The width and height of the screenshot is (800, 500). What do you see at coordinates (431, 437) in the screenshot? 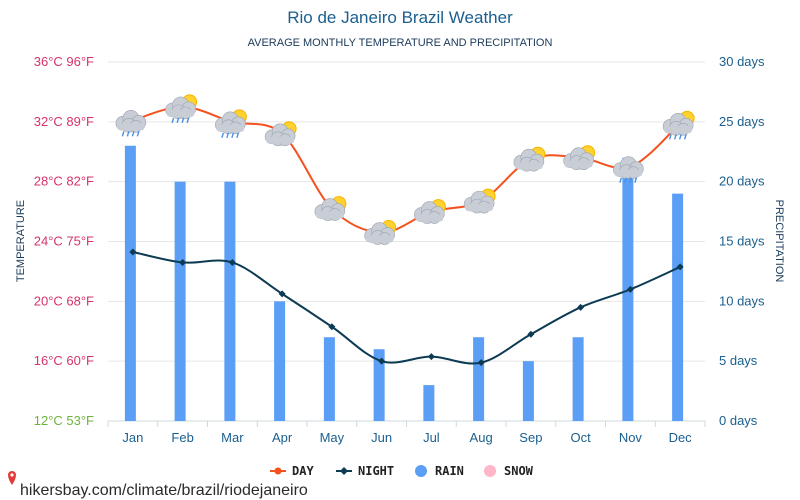
I see `x-tick-label: Jul` at bounding box center [431, 437].